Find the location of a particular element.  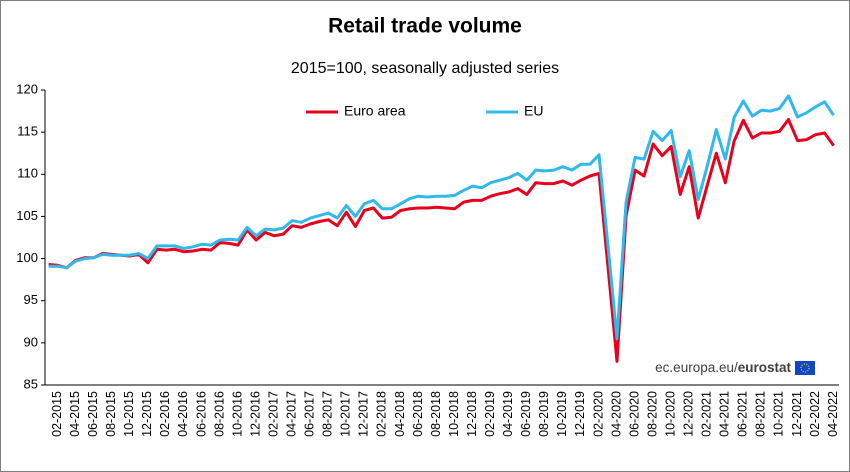

x-tick-label: 04-2021 is located at coordinates (725, 414).